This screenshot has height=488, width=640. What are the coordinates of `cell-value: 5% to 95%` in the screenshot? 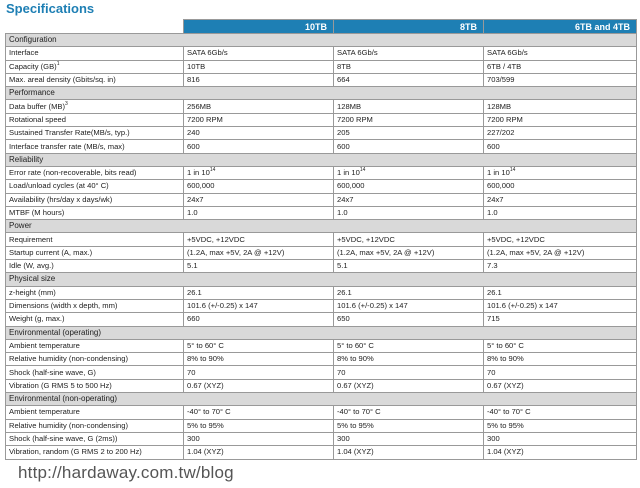 It's located at (205, 425).